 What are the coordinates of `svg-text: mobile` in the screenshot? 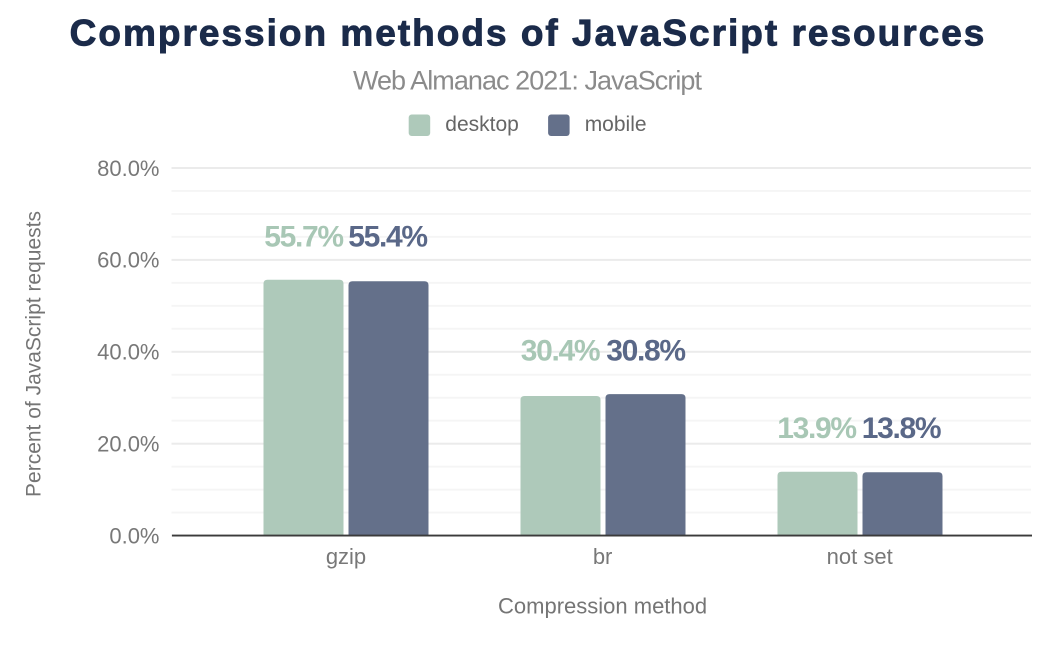 It's located at (616, 124).